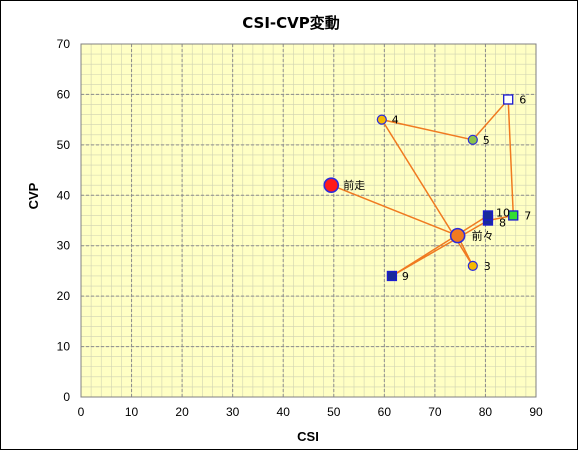 The image size is (578, 450). What do you see at coordinates (64, 296) in the screenshot?
I see `y-tick-label: 20` at bounding box center [64, 296].